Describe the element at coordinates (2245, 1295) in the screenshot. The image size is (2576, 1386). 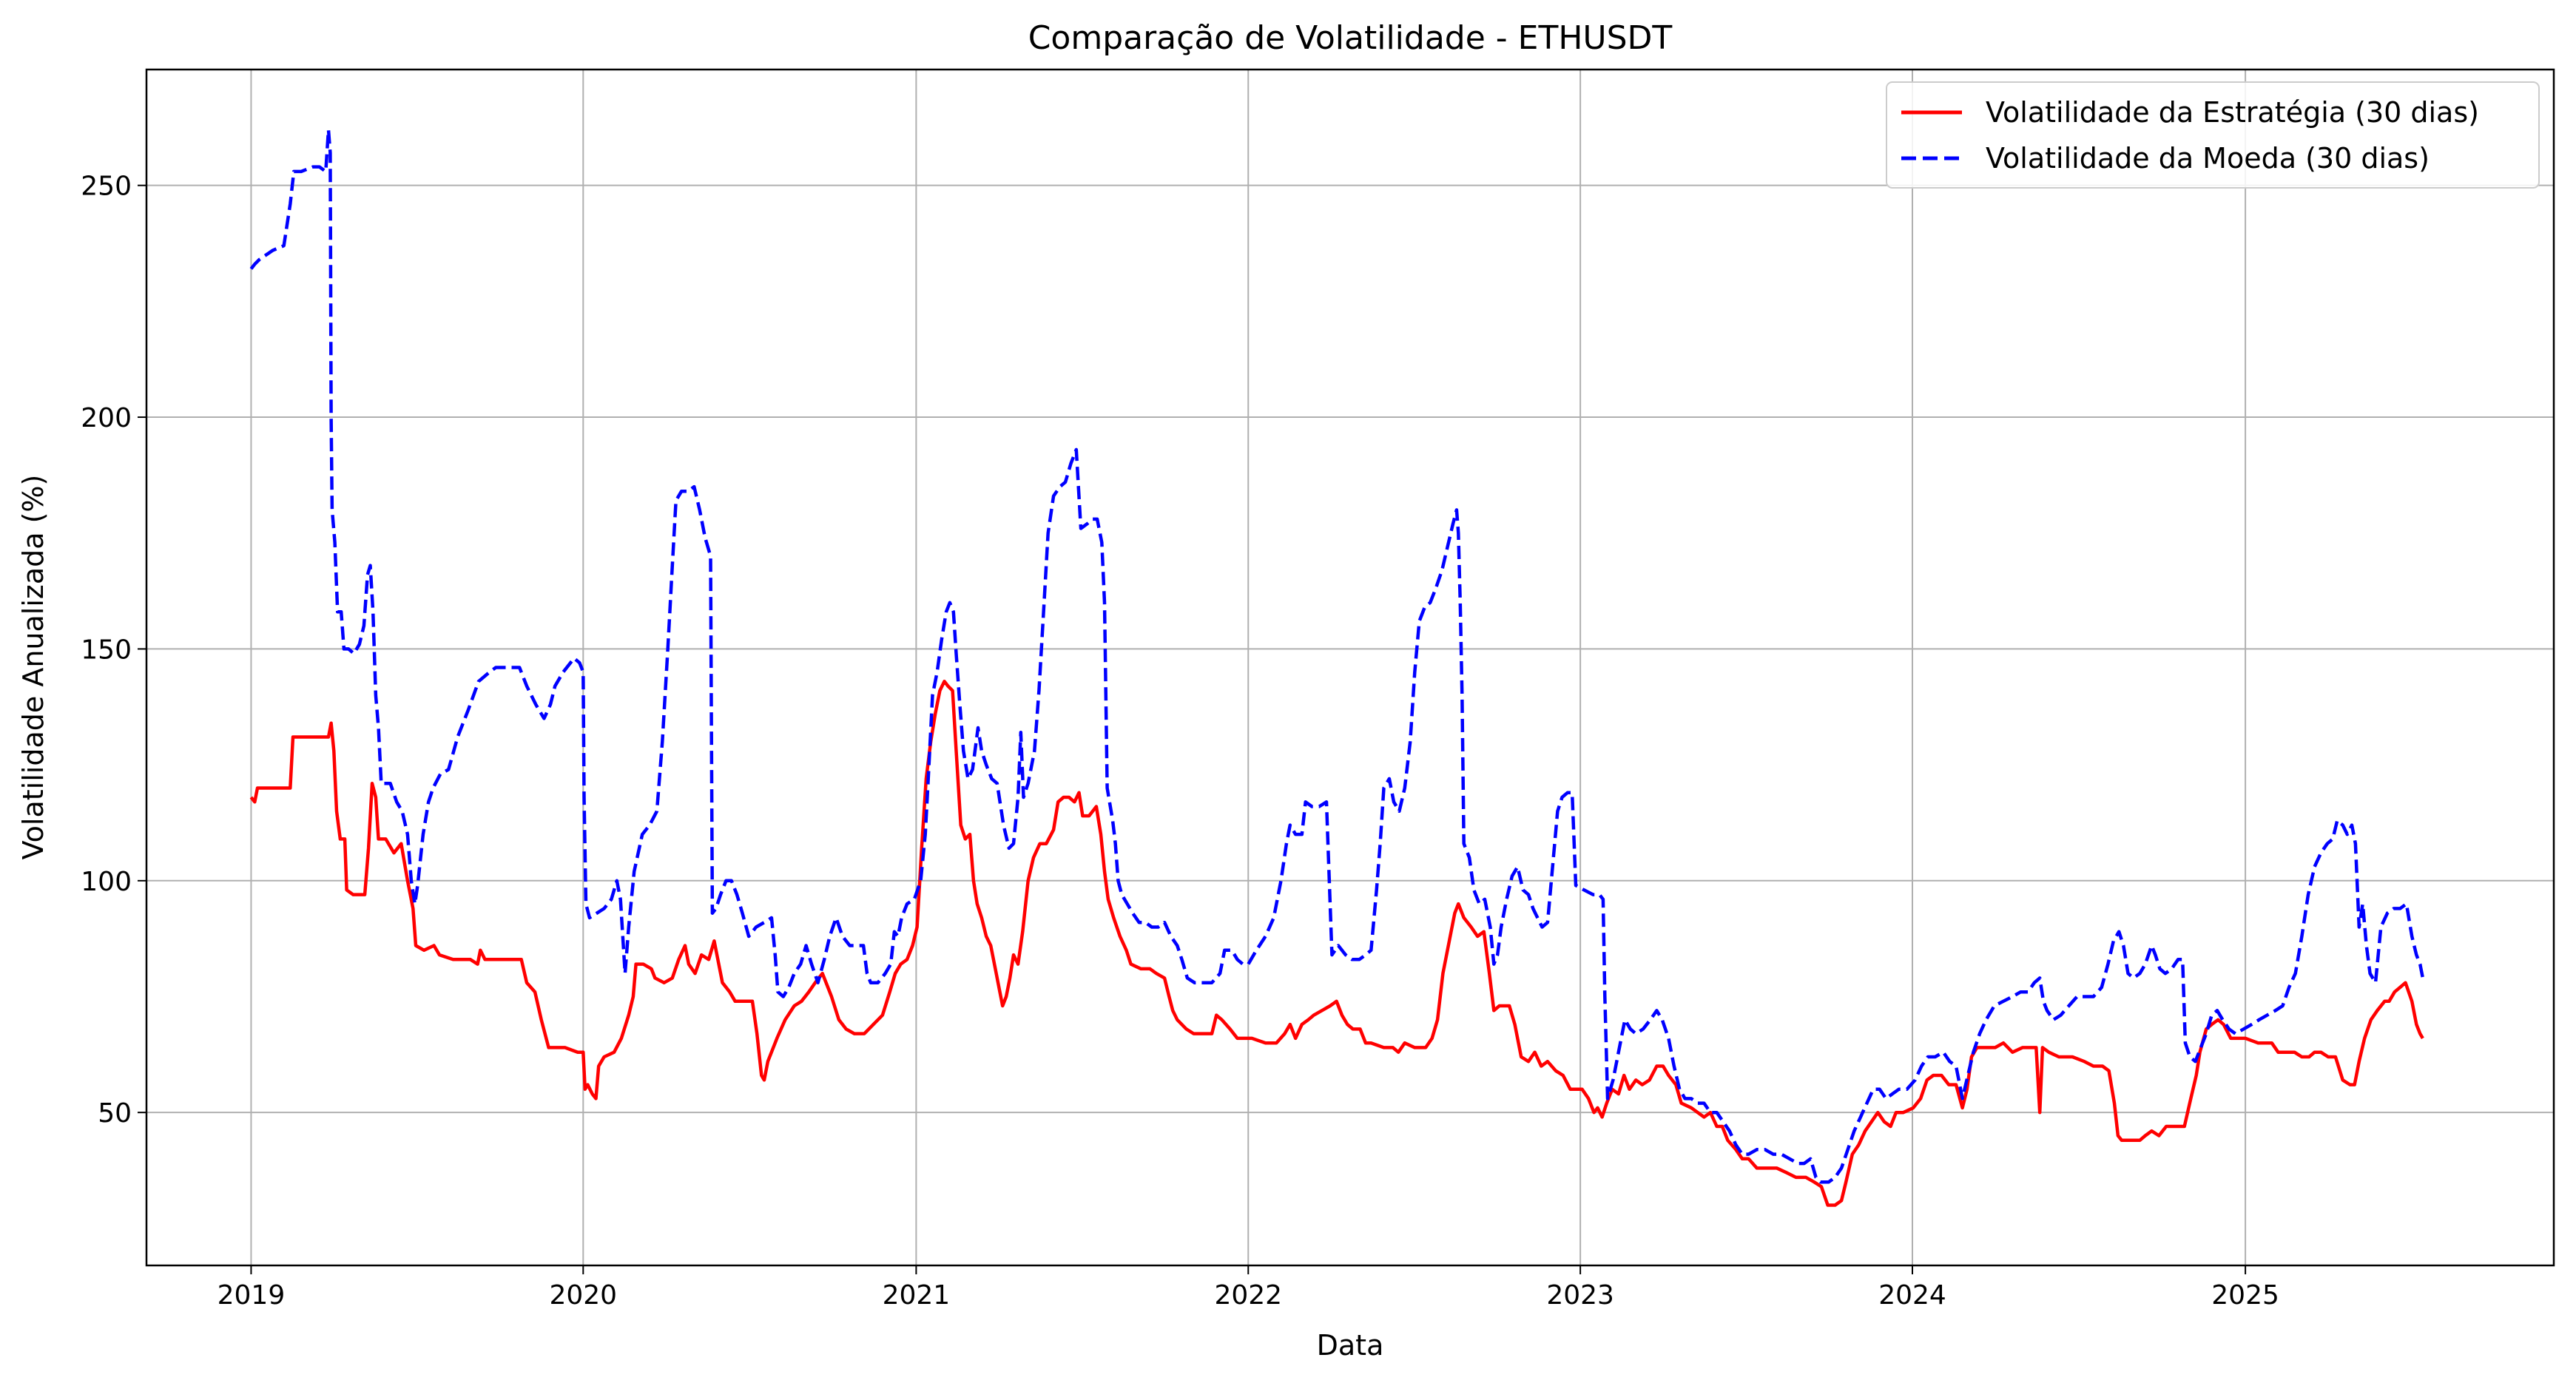
I see `x-tick-label-2025: 2025` at that location.